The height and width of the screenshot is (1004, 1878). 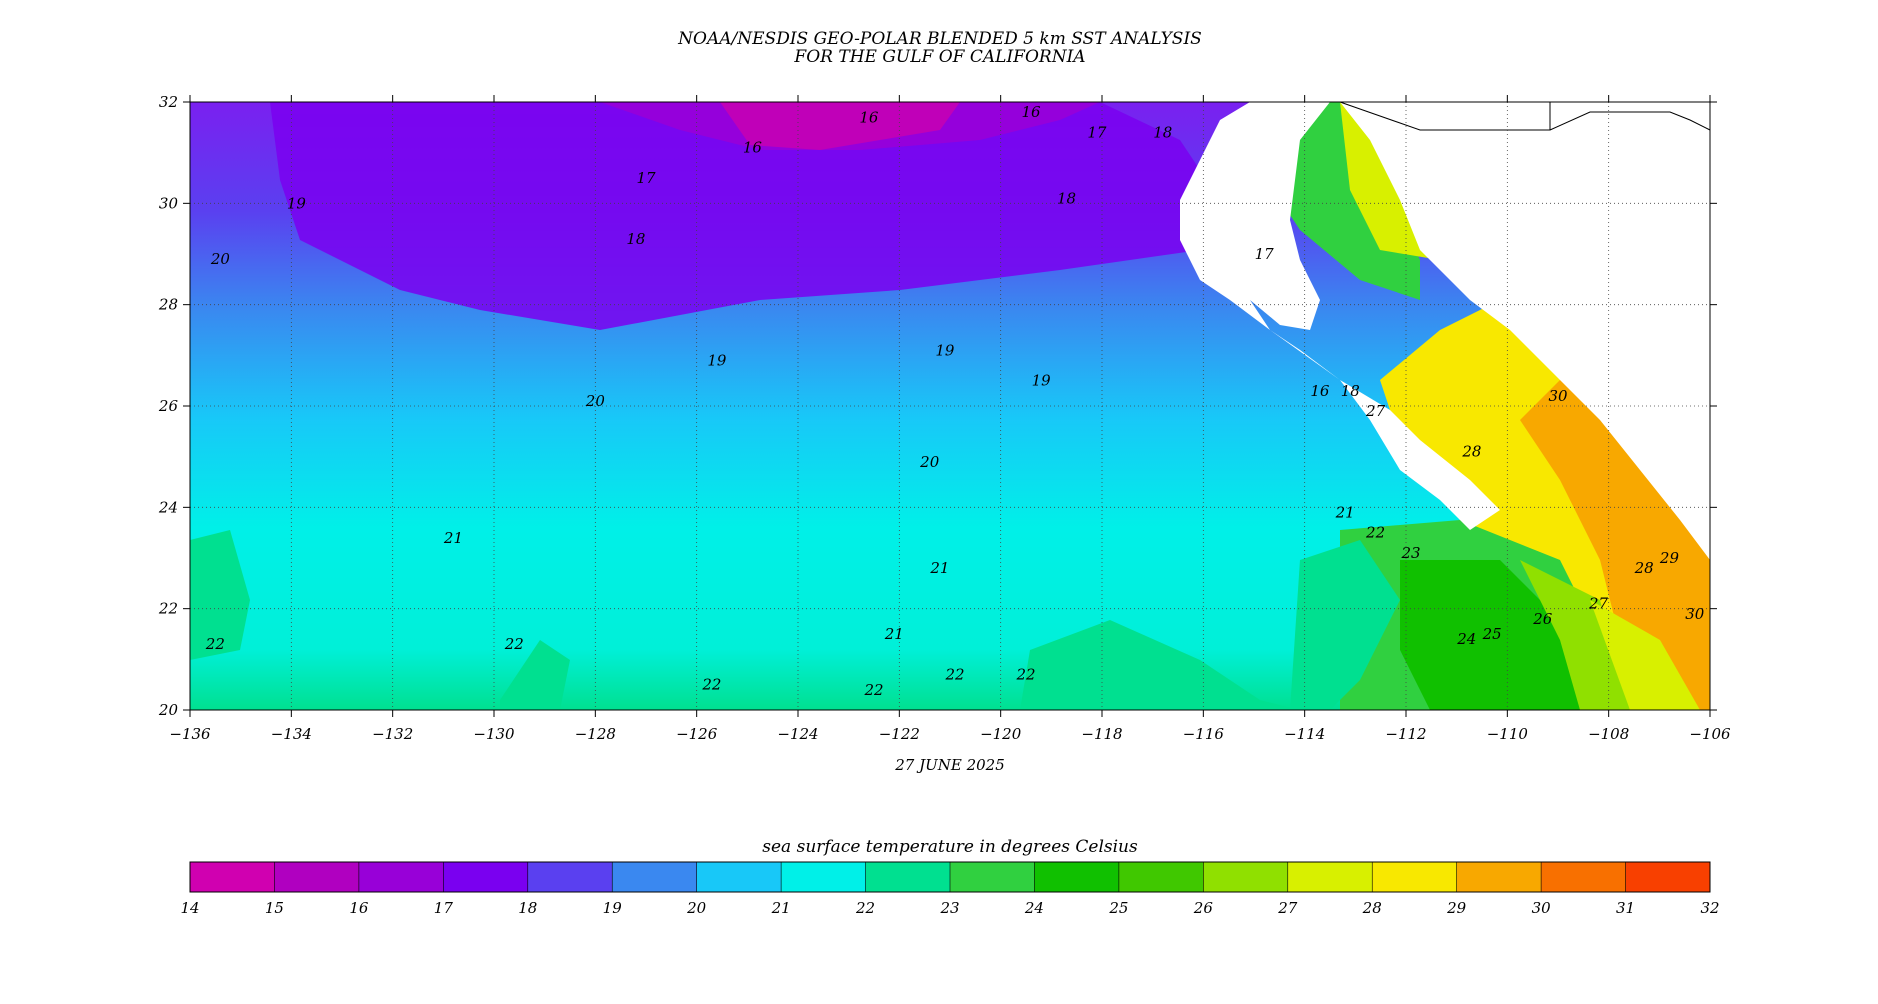 I want to click on colorbar, so click(x=950, y=877).